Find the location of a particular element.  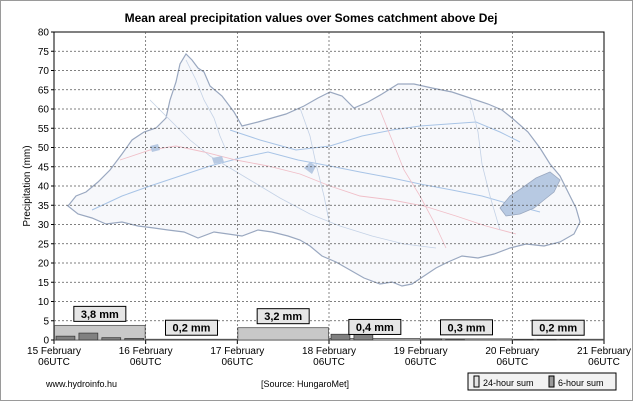

x-tick-date: 16 February is located at coordinates (146, 351).